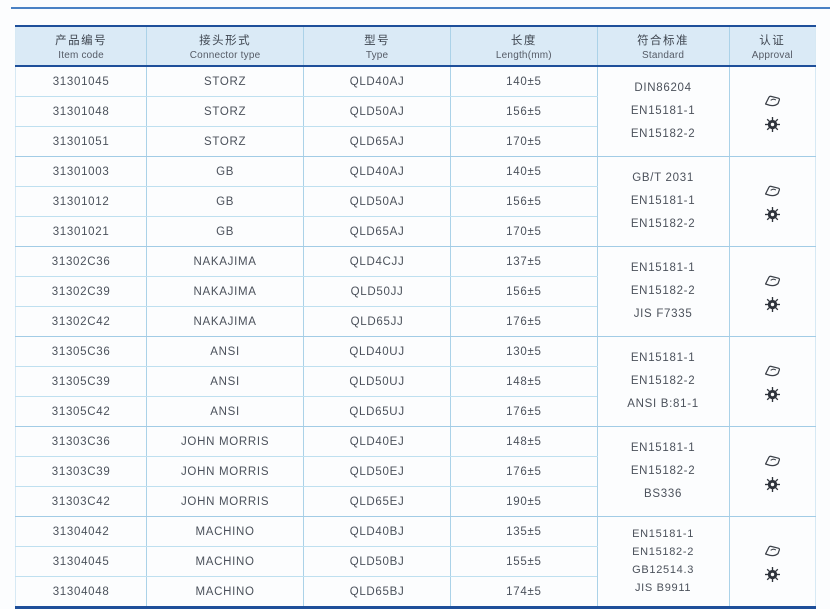 This screenshot has width=830, height=609. Describe the element at coordinates (376, 411) in the screenshot. I see `type-cell: QLD65UJ` at that location.